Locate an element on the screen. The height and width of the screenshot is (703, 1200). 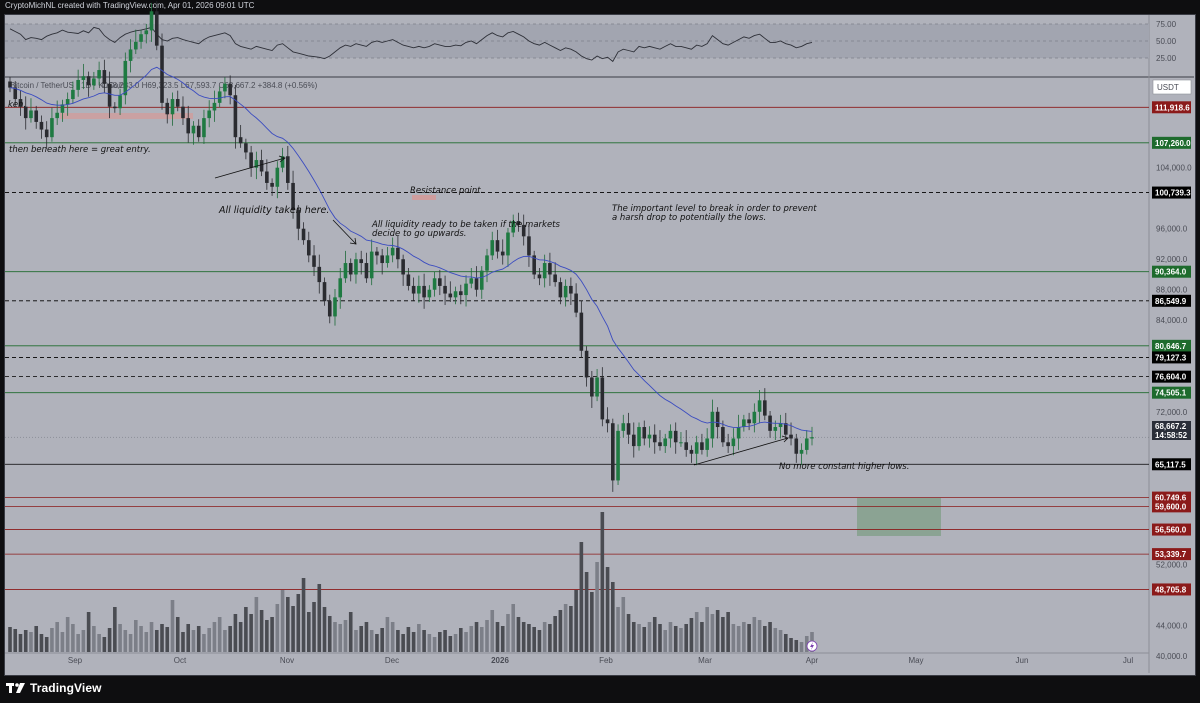
level-label: 56,560.0 is located at coordinates (1171, 530).